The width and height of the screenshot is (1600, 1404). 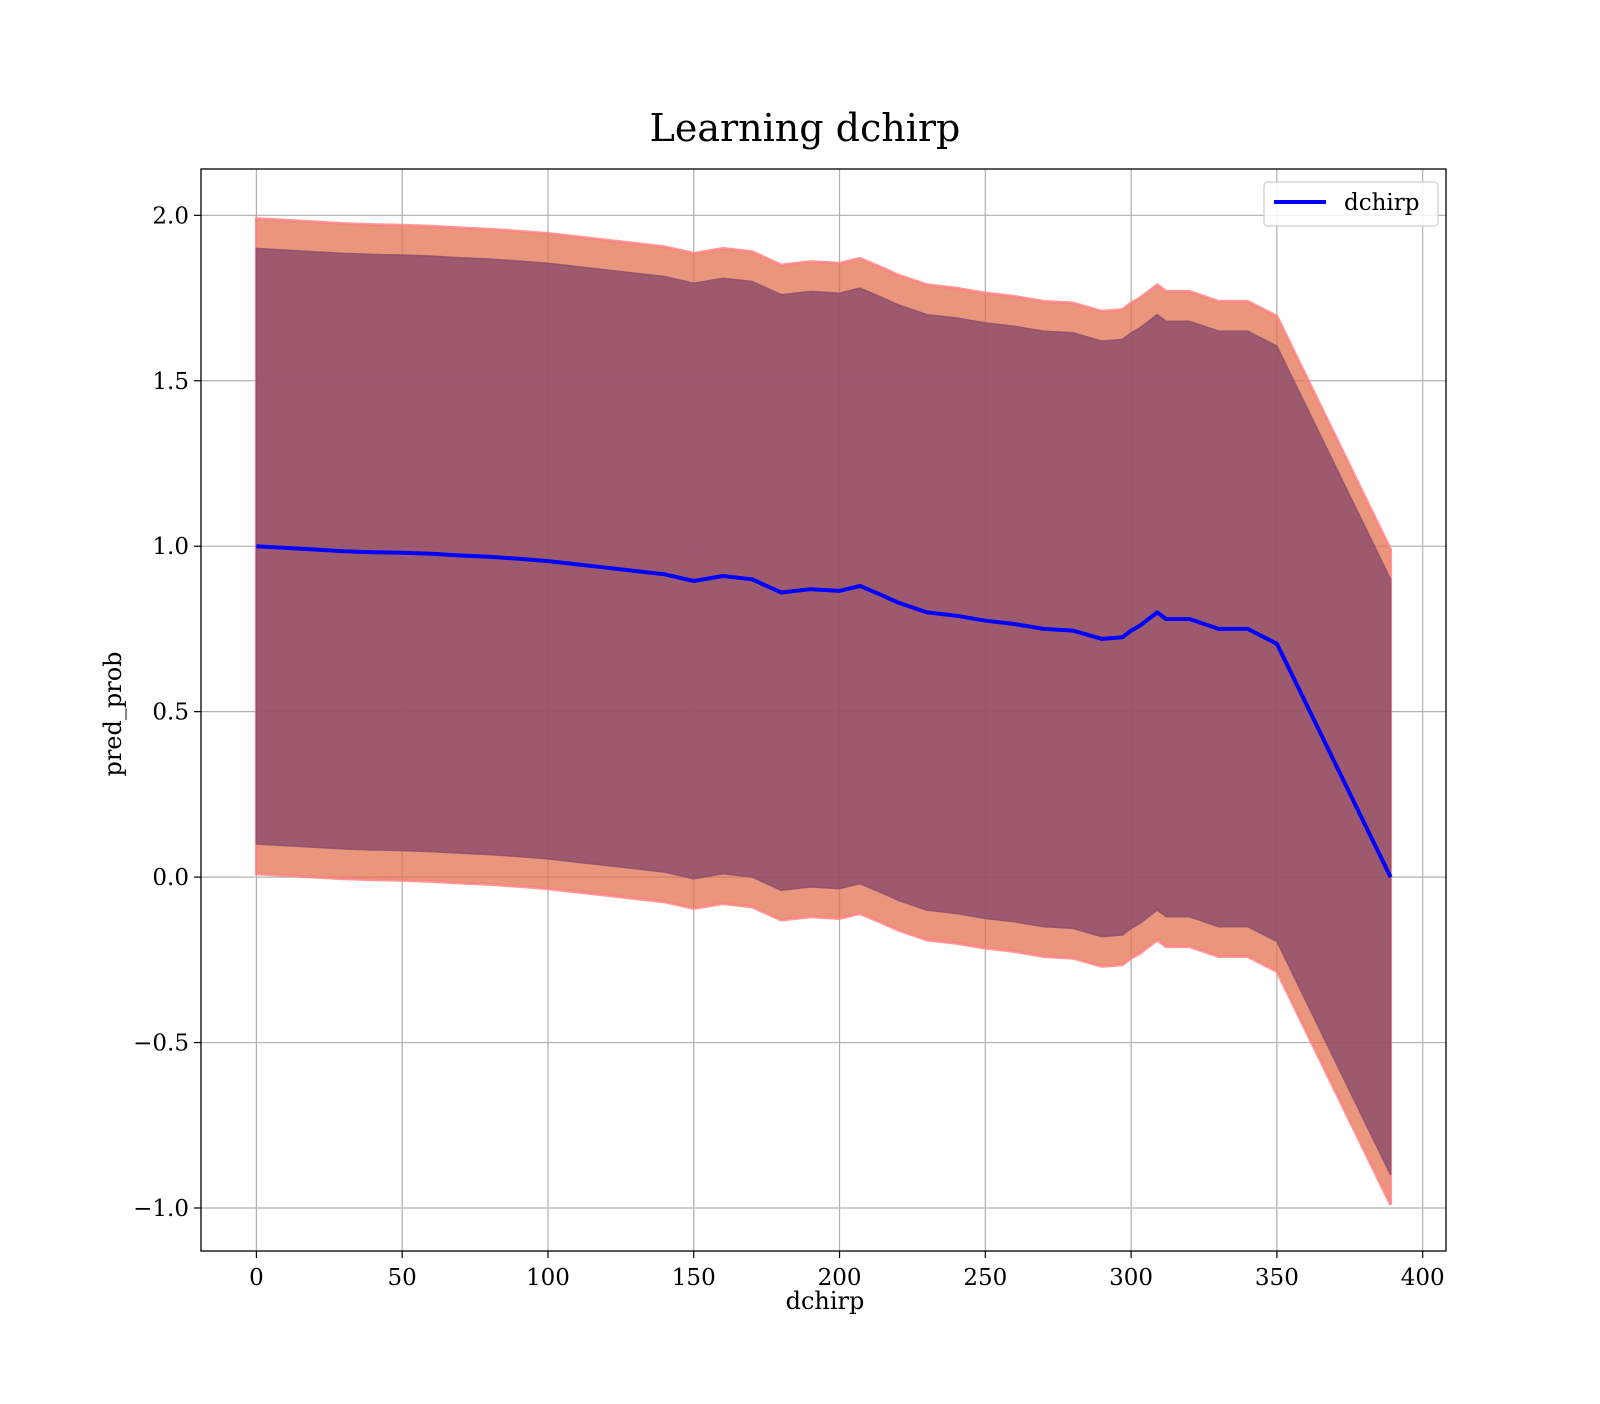 What do you see at coordinates (170, 878) in the screenshot?
I see `y-tick-label: 0.0` at bounding box center [170, 878].